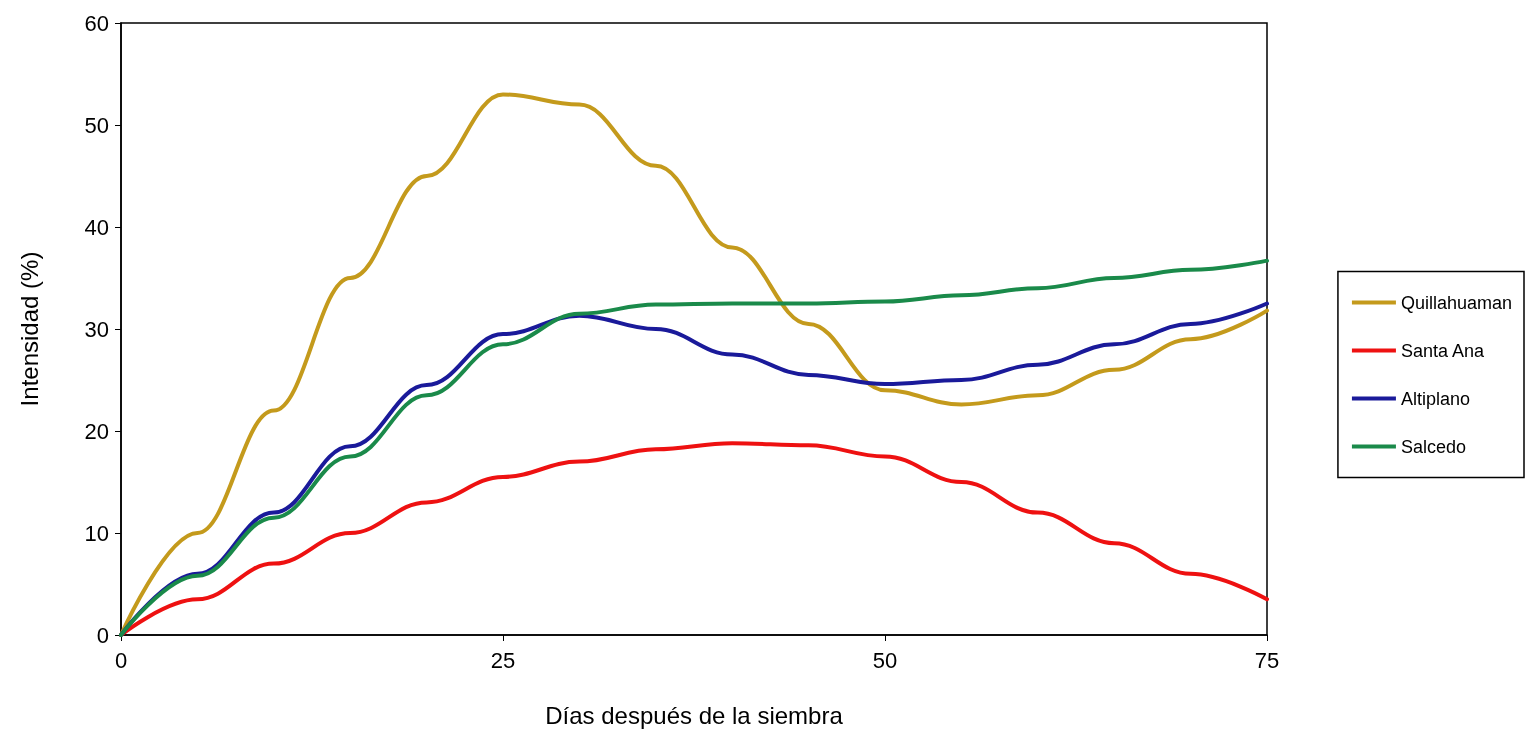 The image size is (1532, 749). What do you see at coordinates (96, 431) in the screenshot?
I see `y-tick-label: 20` at bounding box center [96, 431].